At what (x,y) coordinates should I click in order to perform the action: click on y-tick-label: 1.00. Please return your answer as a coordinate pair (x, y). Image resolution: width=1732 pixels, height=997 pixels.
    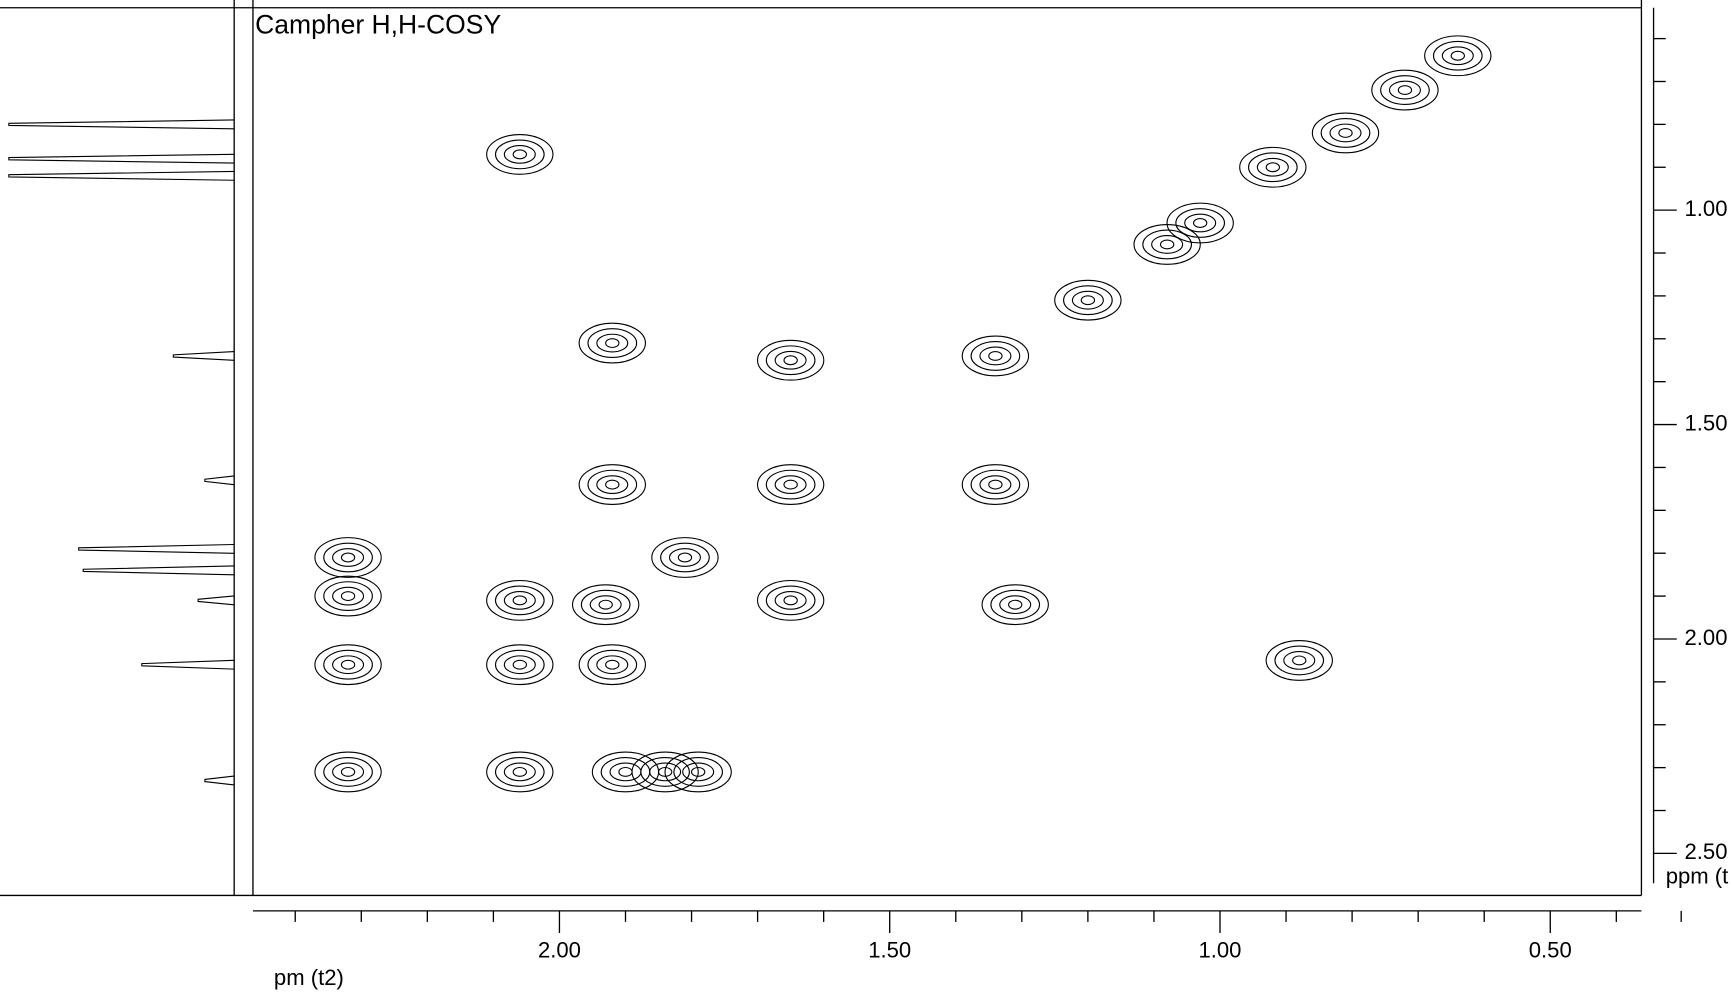
    Looking at the image, I should click on (1706, 208).